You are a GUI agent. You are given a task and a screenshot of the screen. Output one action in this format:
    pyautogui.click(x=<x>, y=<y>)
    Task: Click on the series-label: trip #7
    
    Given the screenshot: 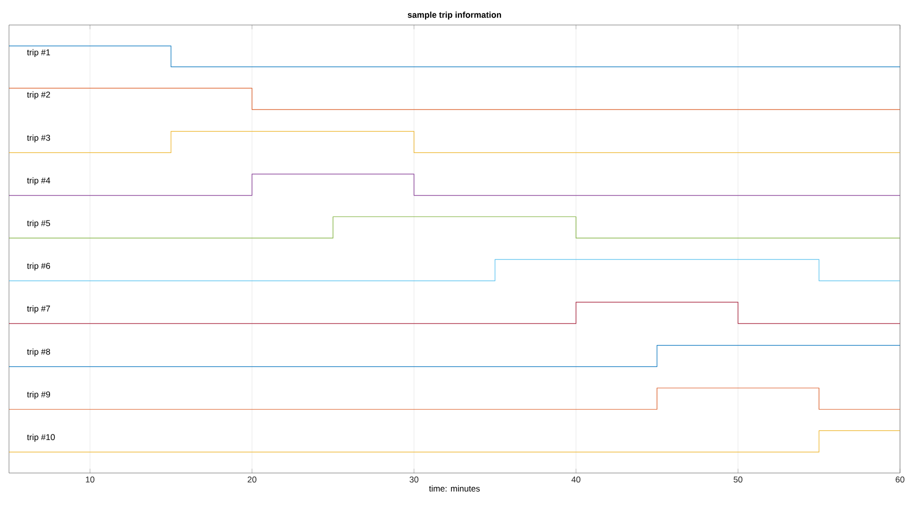 What is the action you would take?
    pyautogui.click(x=38, y=309)
    